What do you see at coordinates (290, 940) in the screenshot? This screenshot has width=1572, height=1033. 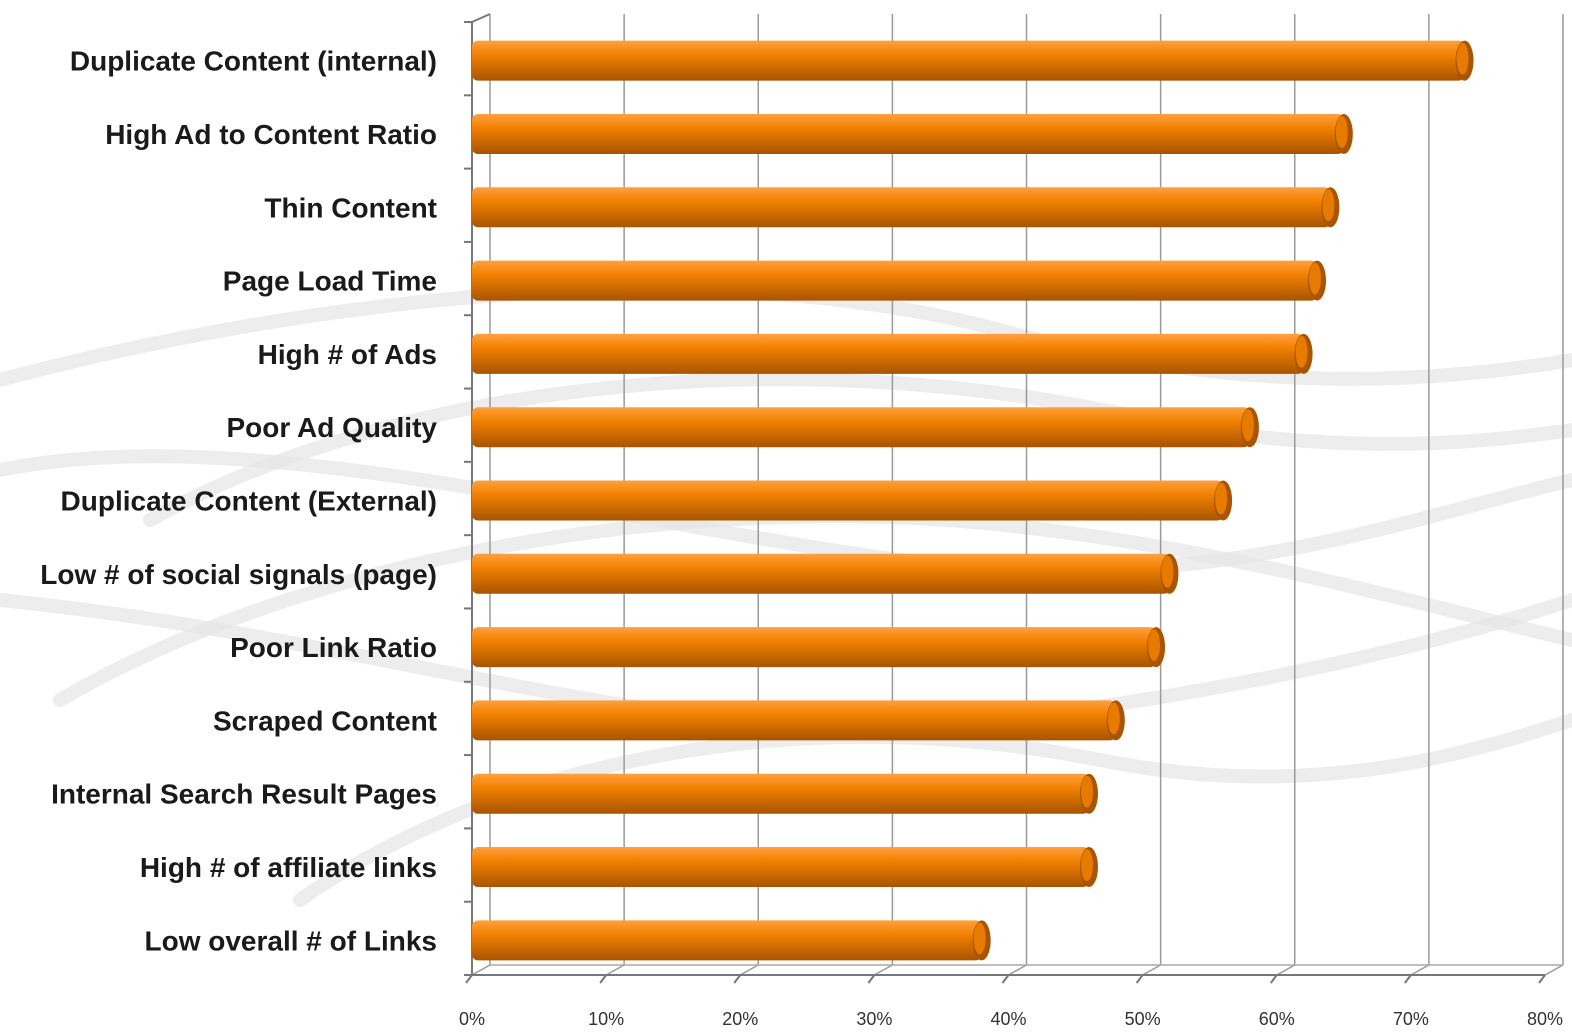 I see `category-label: Low overall # of Links` at bounding box center [290, 940].